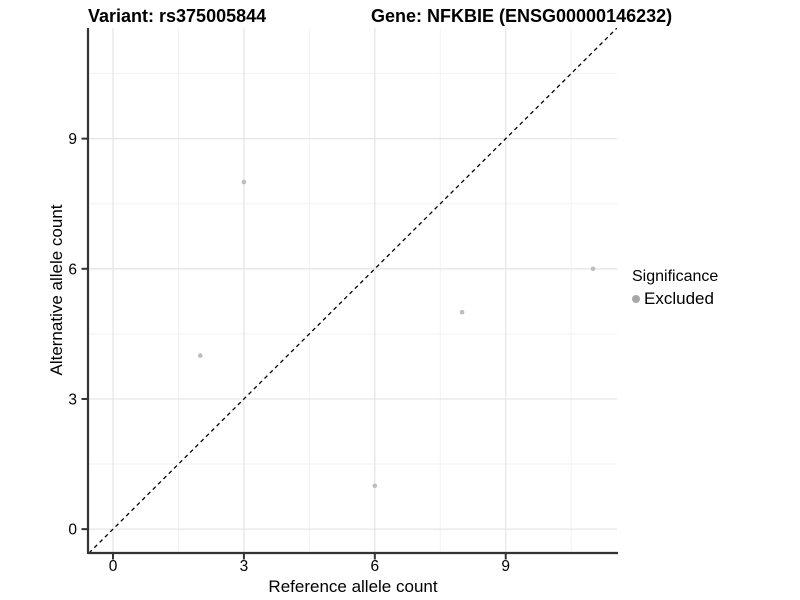 This screenshot has width=800, height=600. I want to click on y-tick-label: 9, so click(72, 139).